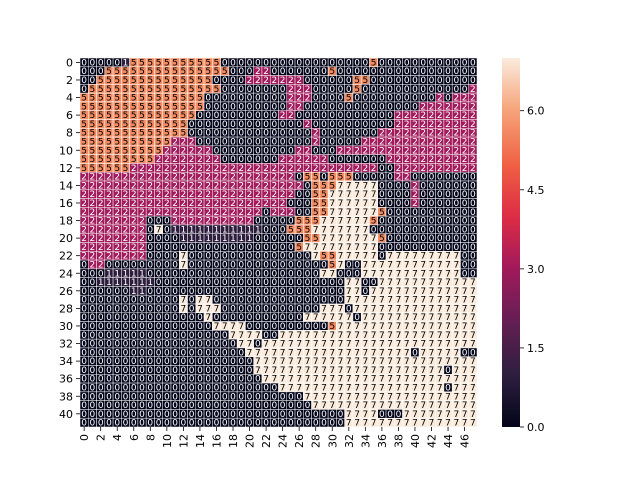 This screenshot has height=480, width=640. I want to click on x-tick-label: 24, so click(283, 441).